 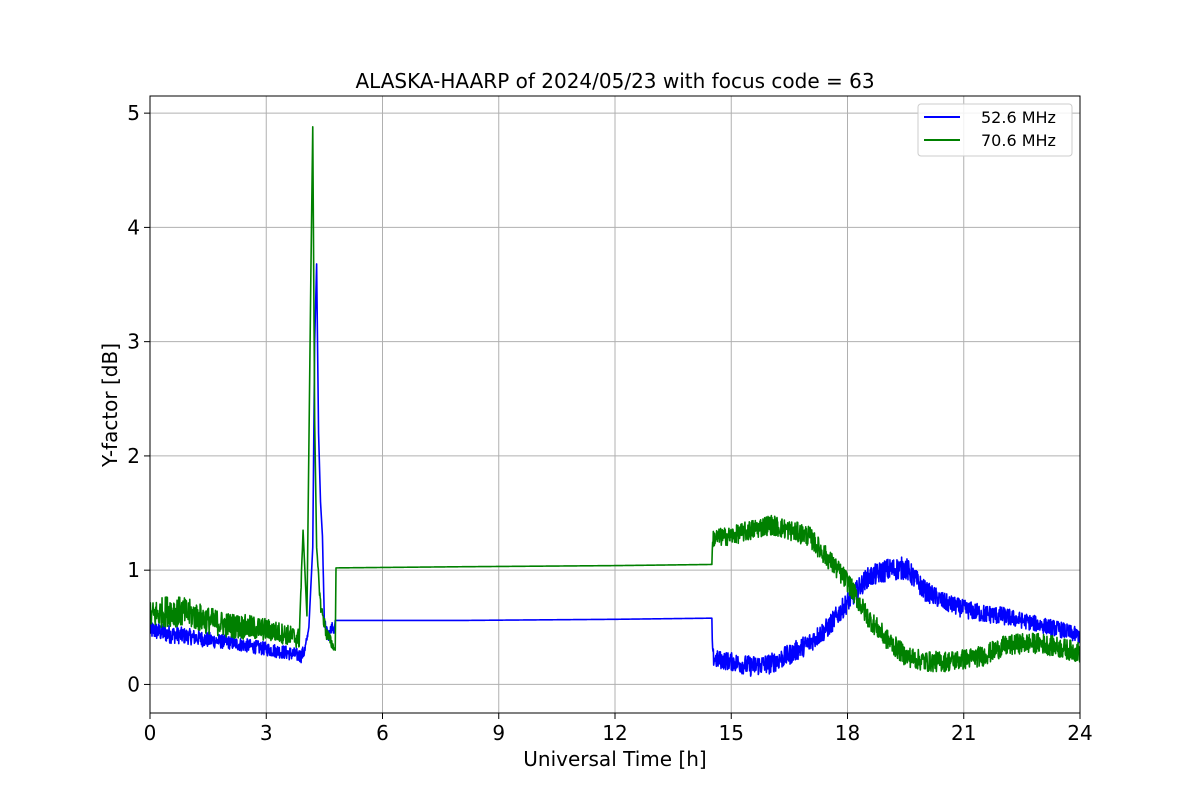 I want to click on legend: 52.6 MHz 70.6 MHz, so click(x=995, y=130).